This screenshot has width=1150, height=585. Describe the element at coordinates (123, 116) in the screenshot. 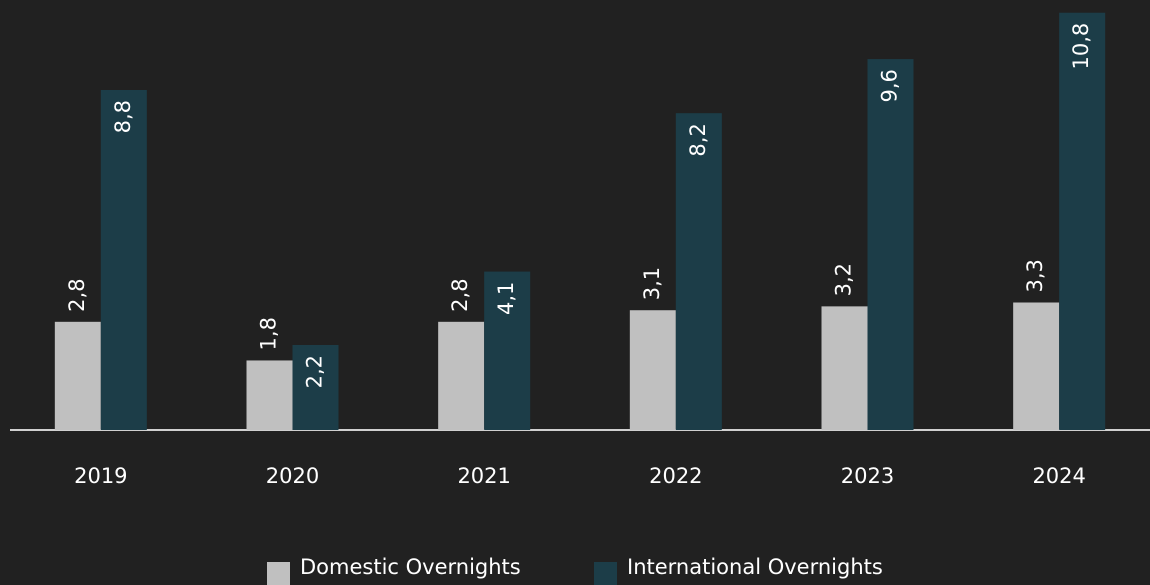

I see `data-label: 8,8` at that location.